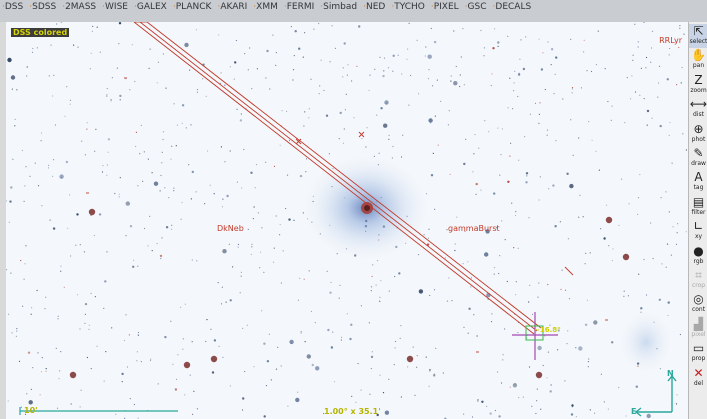 The height and width of the screenshot is (419, 707). What do you see at coordinates (698, 261) in the screenshot?
I see `tool-label: rgb` at bounding box center [698, 261].